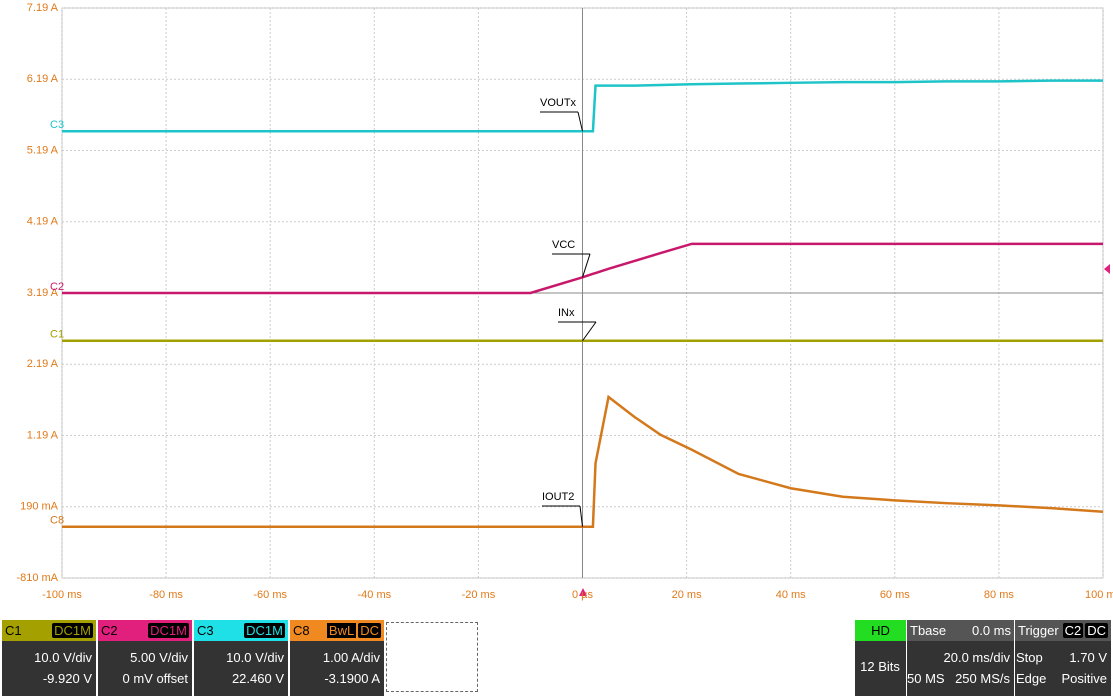 The height and width of the screenshot is (696, 1113). Describe the element at coordinates (57, 125) in the screenshot. I see `channel-marker: C3` at that location.